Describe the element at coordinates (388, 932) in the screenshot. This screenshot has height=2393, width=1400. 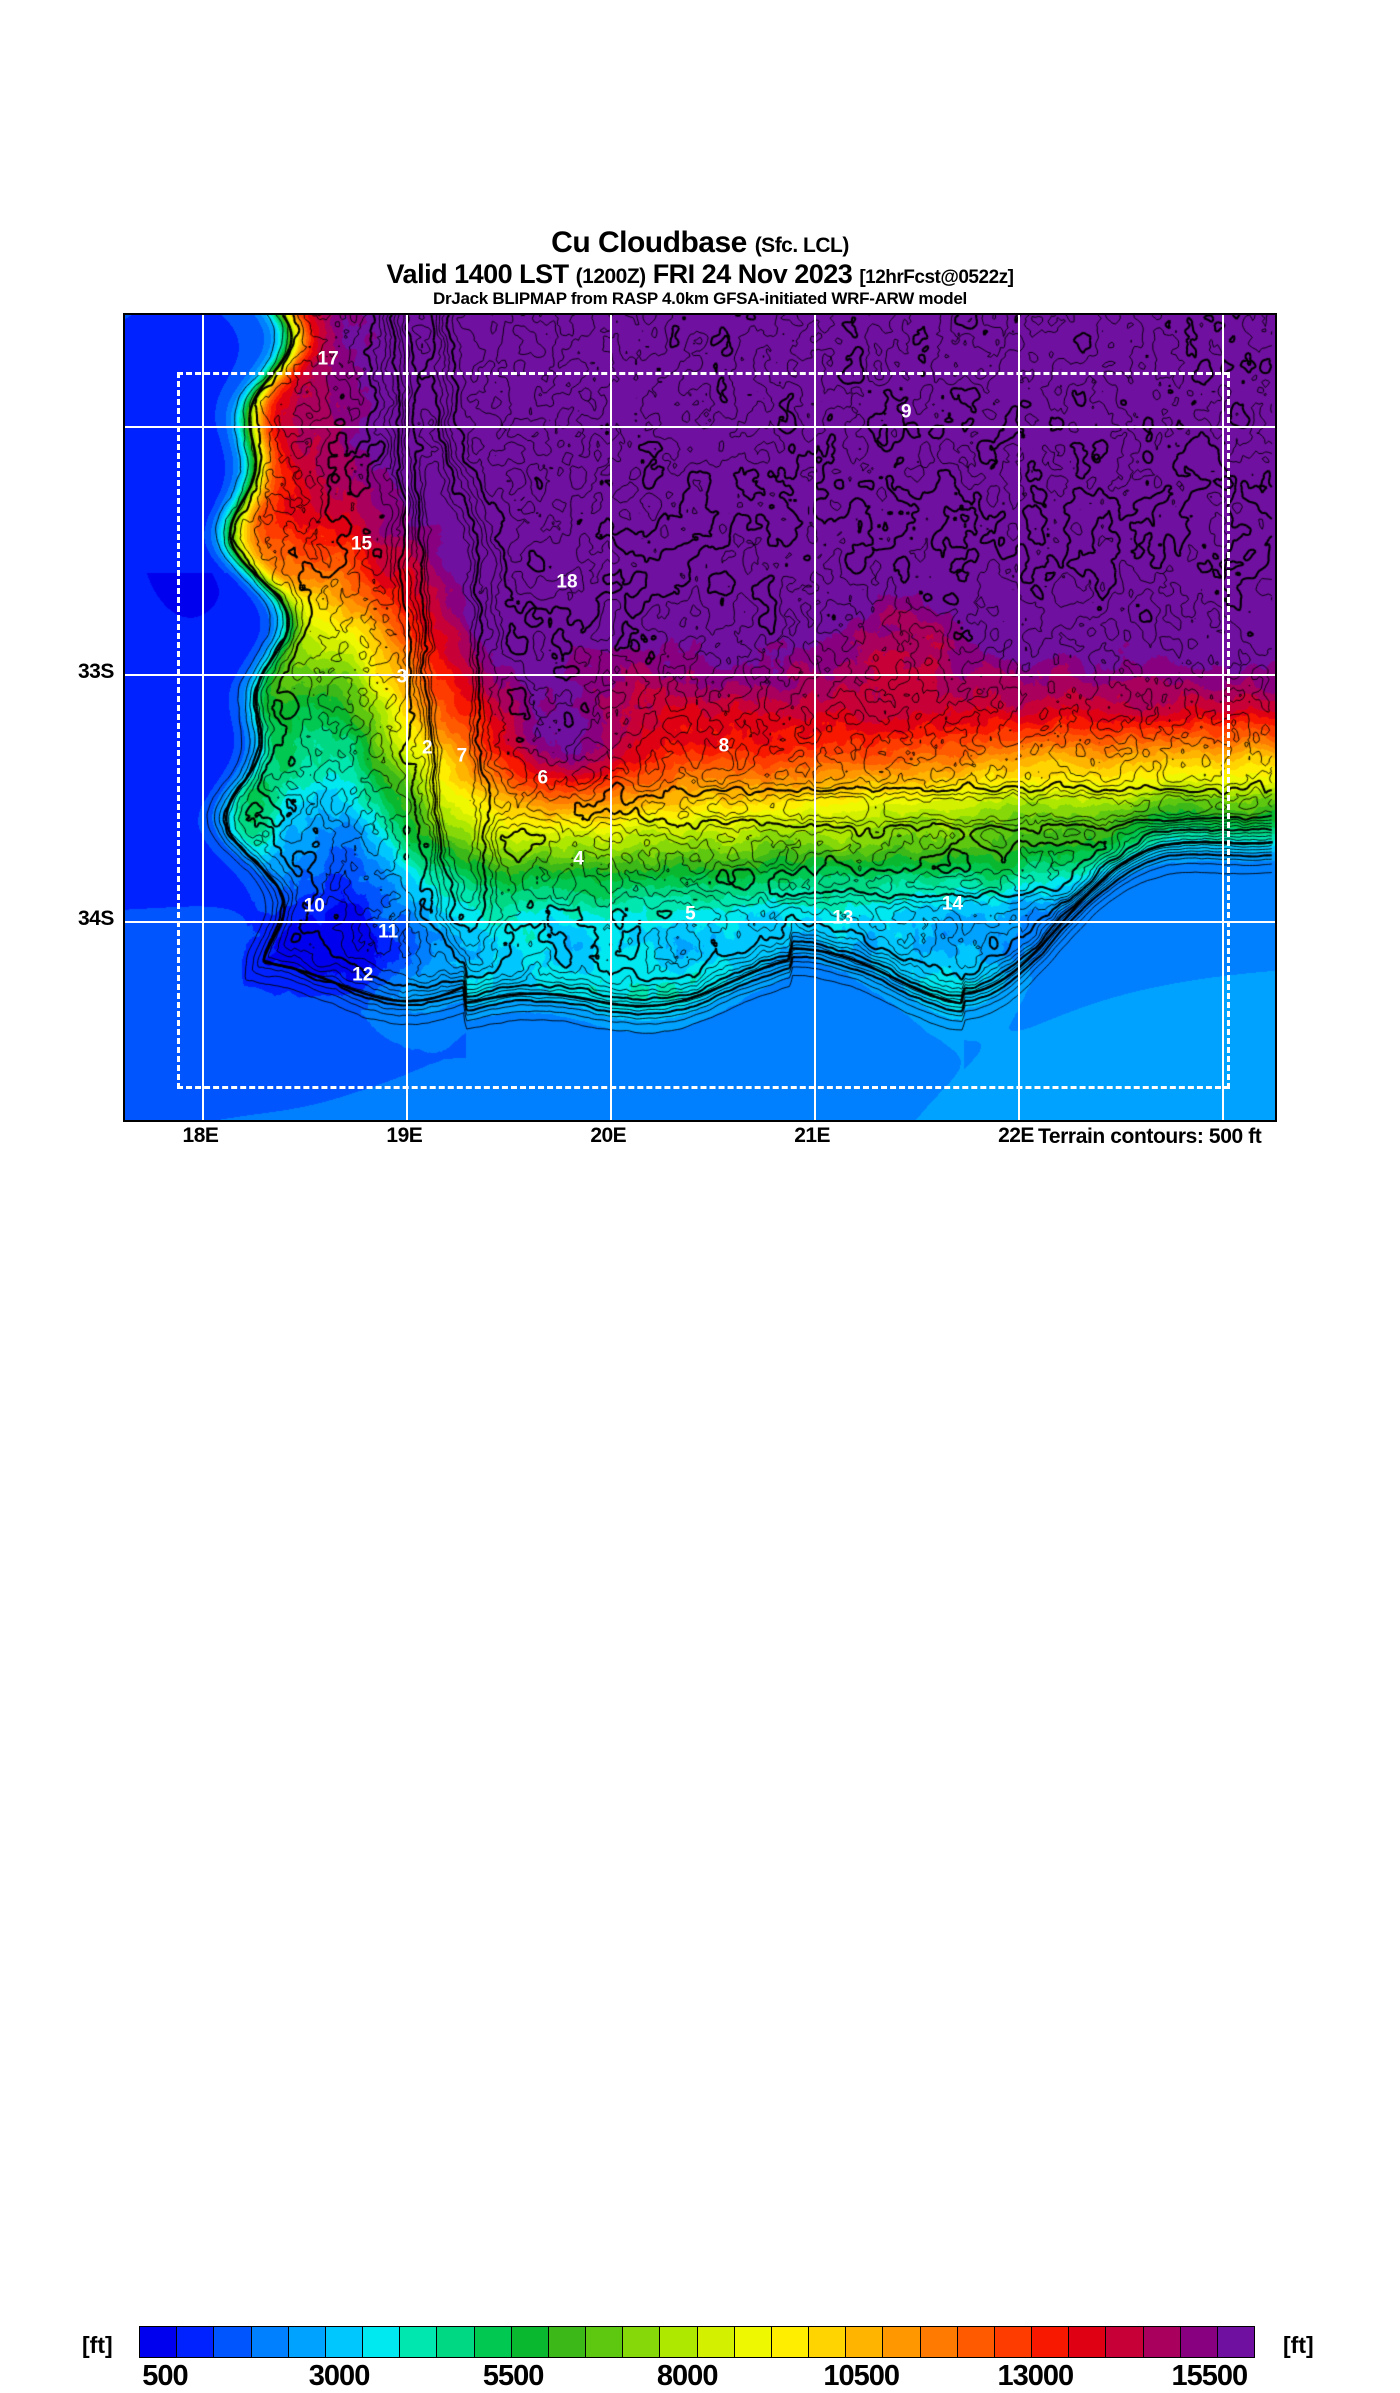
I see `waypoint-label: 11` at that location.